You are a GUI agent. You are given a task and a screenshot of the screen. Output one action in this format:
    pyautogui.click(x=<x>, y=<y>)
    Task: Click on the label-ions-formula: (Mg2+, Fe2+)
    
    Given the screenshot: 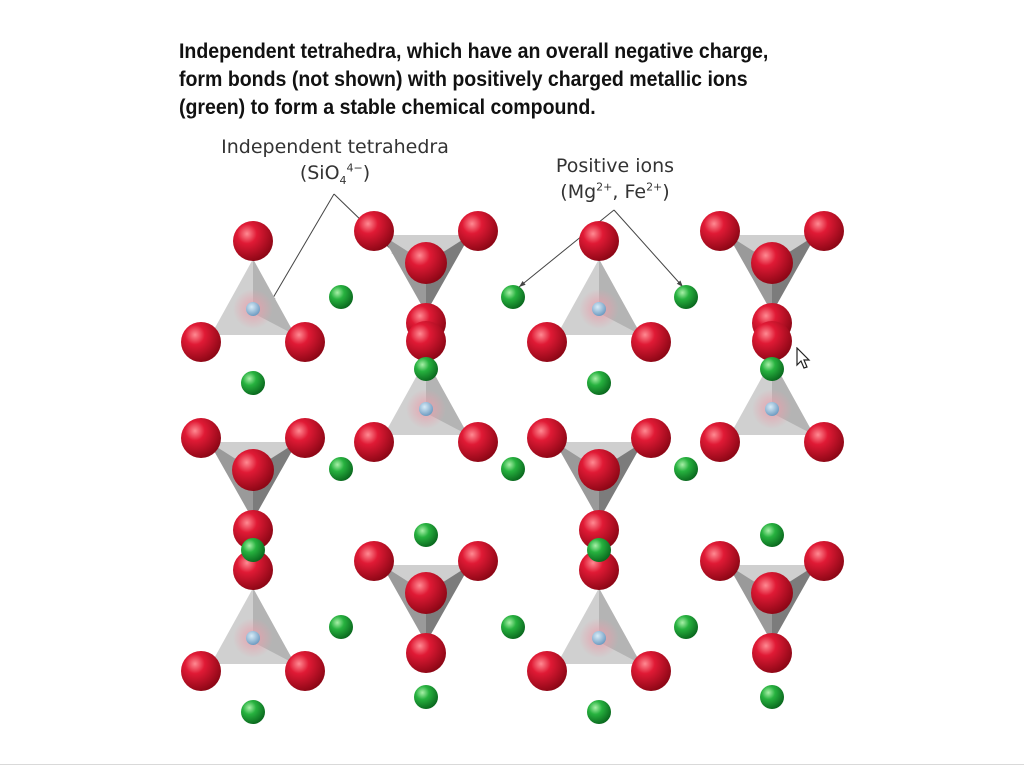 What is the action you would take?
    pyautogui.click(x=615, y=192)
    